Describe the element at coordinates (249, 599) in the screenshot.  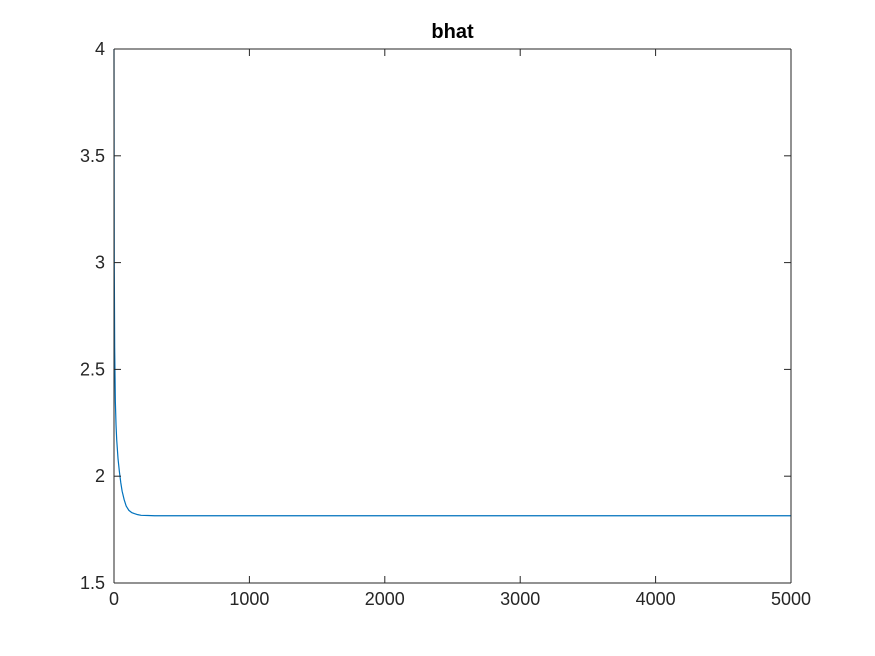
I see `x-tick-label: 1000` at that location.